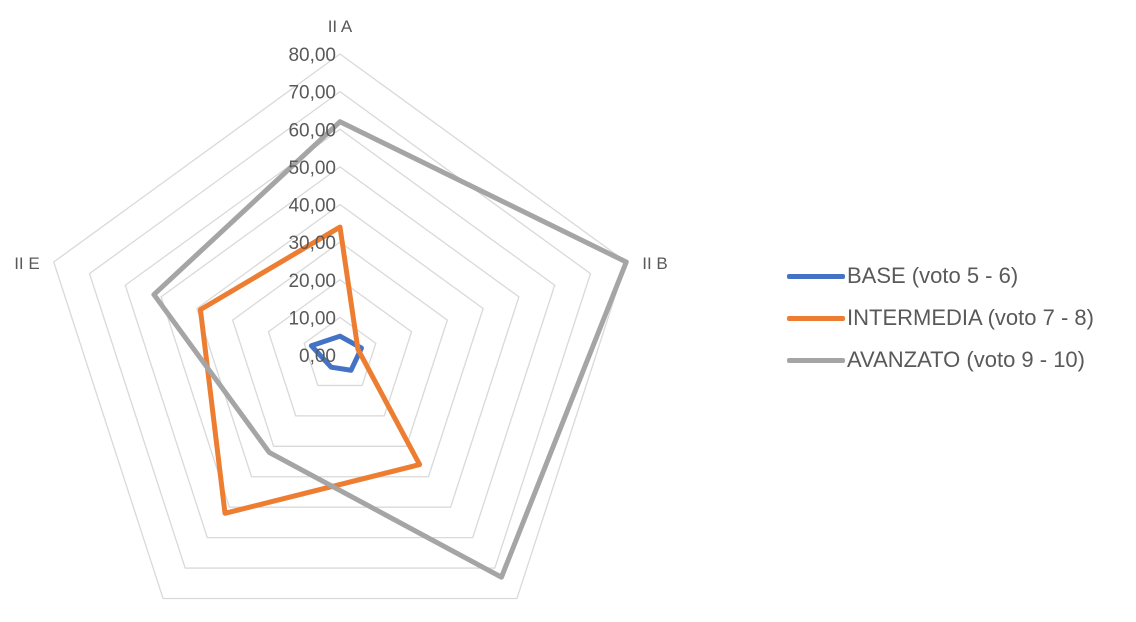 Image resolution: width=1136 pixels, height=622 pixels. I want to click on tick-label: 10,00, so click(312, 318).